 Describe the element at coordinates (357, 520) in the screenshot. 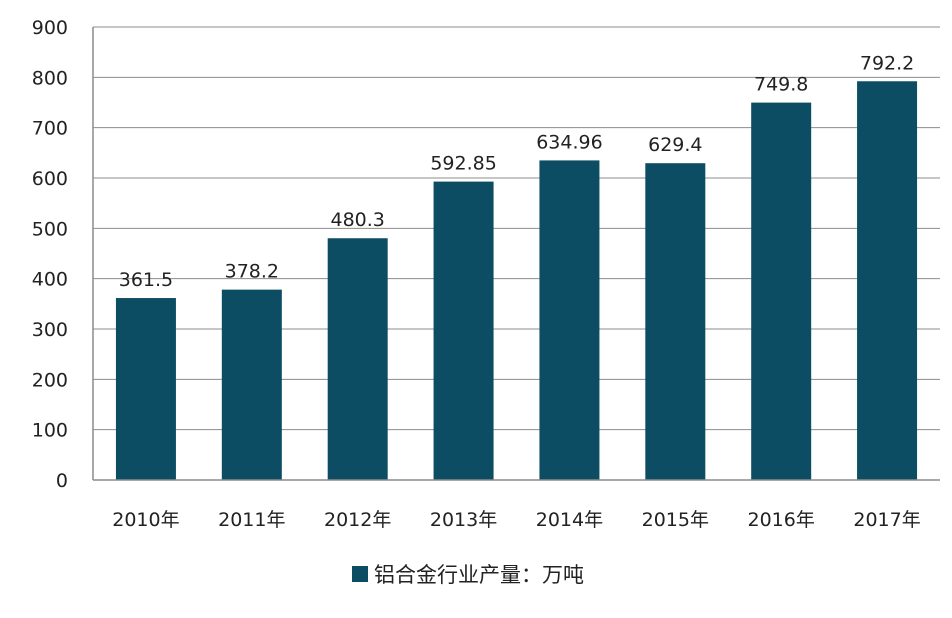

I see `x-tick-label: 2012年` at that location.